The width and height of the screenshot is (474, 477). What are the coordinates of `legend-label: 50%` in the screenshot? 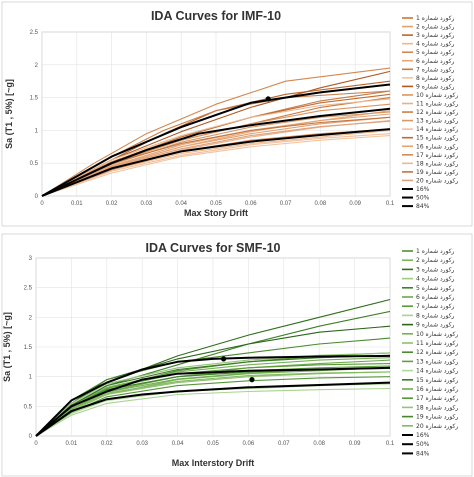 It's located at (423, 198).